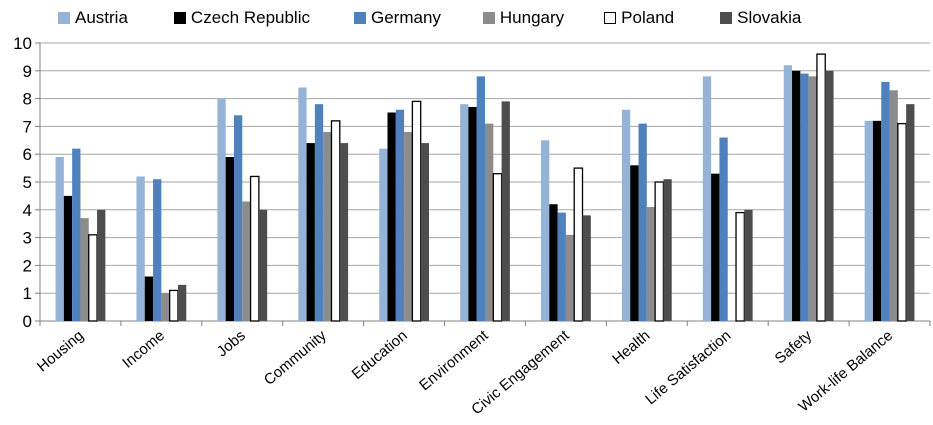  Describe the element at coordinates (101, 17) in the screenshot. I see `legend-label: Austria` at that location.